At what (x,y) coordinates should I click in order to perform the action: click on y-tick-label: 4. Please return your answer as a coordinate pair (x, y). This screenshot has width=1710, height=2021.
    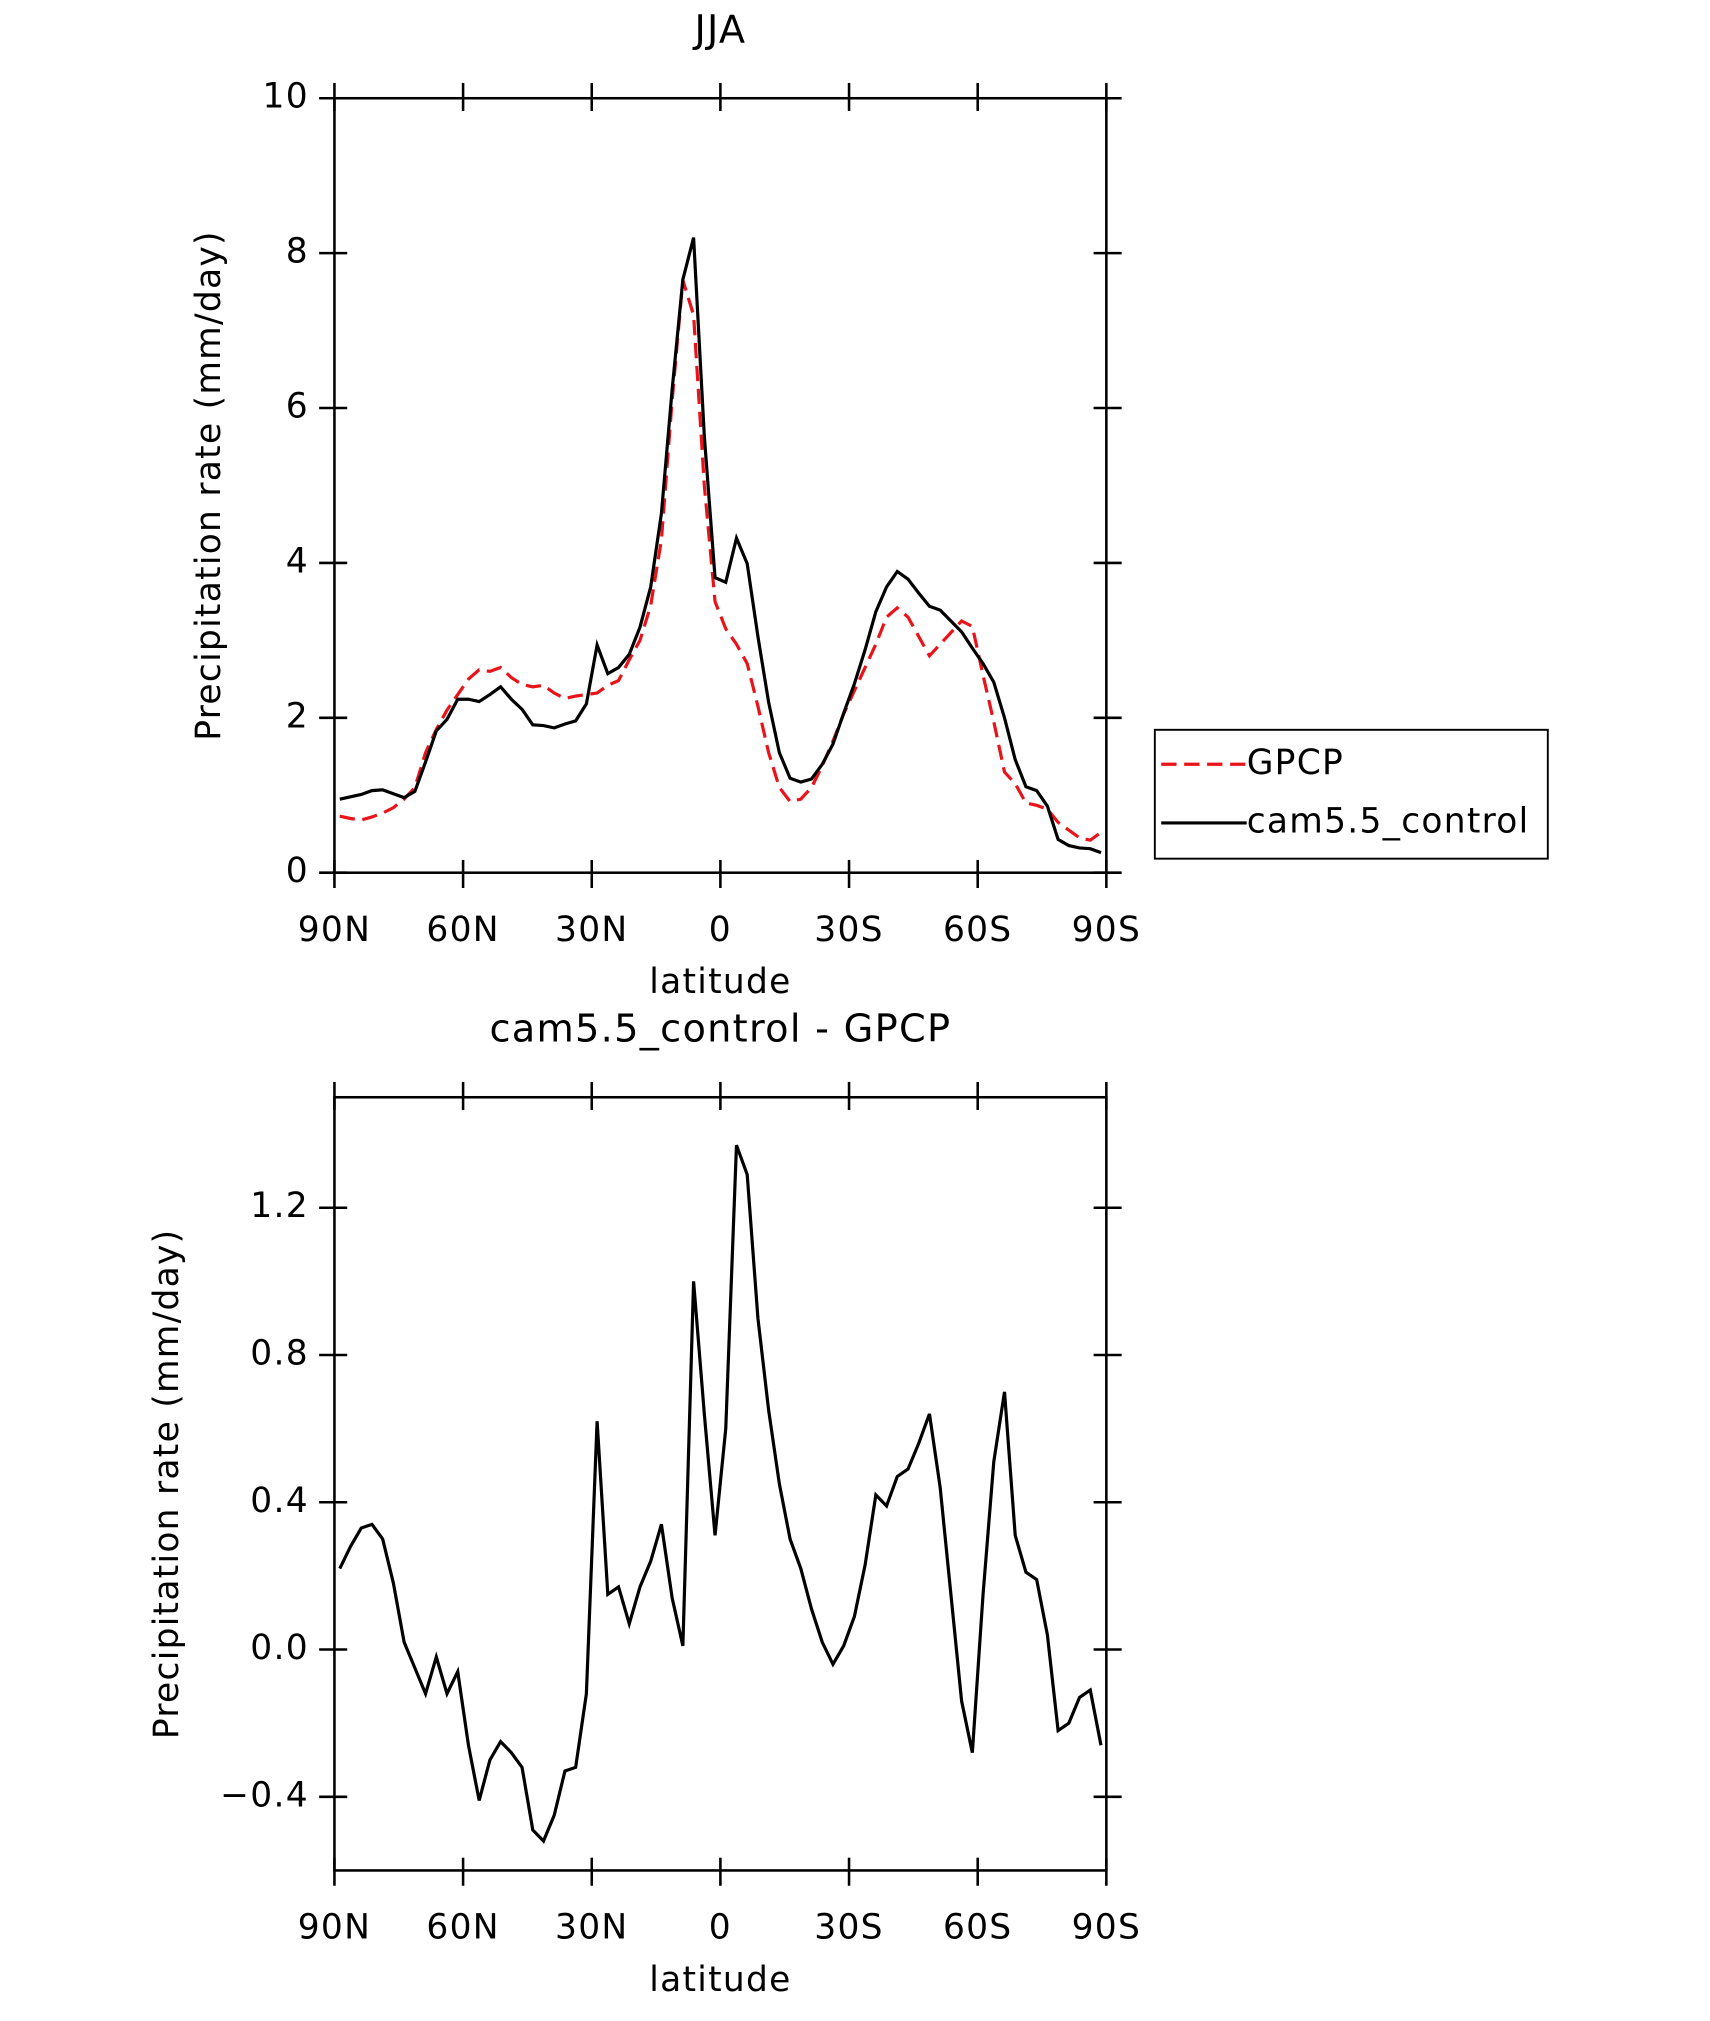
    Looking at the image, I should click on (297, 561).